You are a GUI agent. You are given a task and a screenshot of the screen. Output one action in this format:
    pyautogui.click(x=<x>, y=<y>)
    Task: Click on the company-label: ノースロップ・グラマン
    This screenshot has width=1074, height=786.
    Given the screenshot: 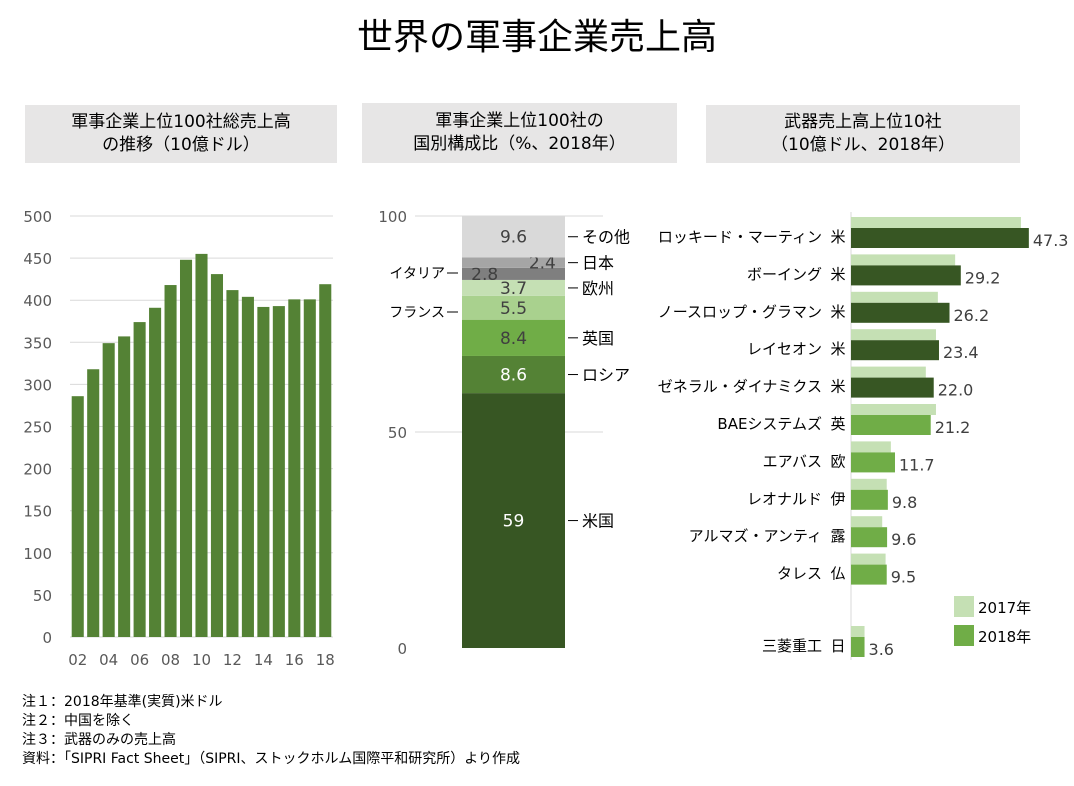 What is the action you would take?
    pyautogui.click(x=740, y=312)
    